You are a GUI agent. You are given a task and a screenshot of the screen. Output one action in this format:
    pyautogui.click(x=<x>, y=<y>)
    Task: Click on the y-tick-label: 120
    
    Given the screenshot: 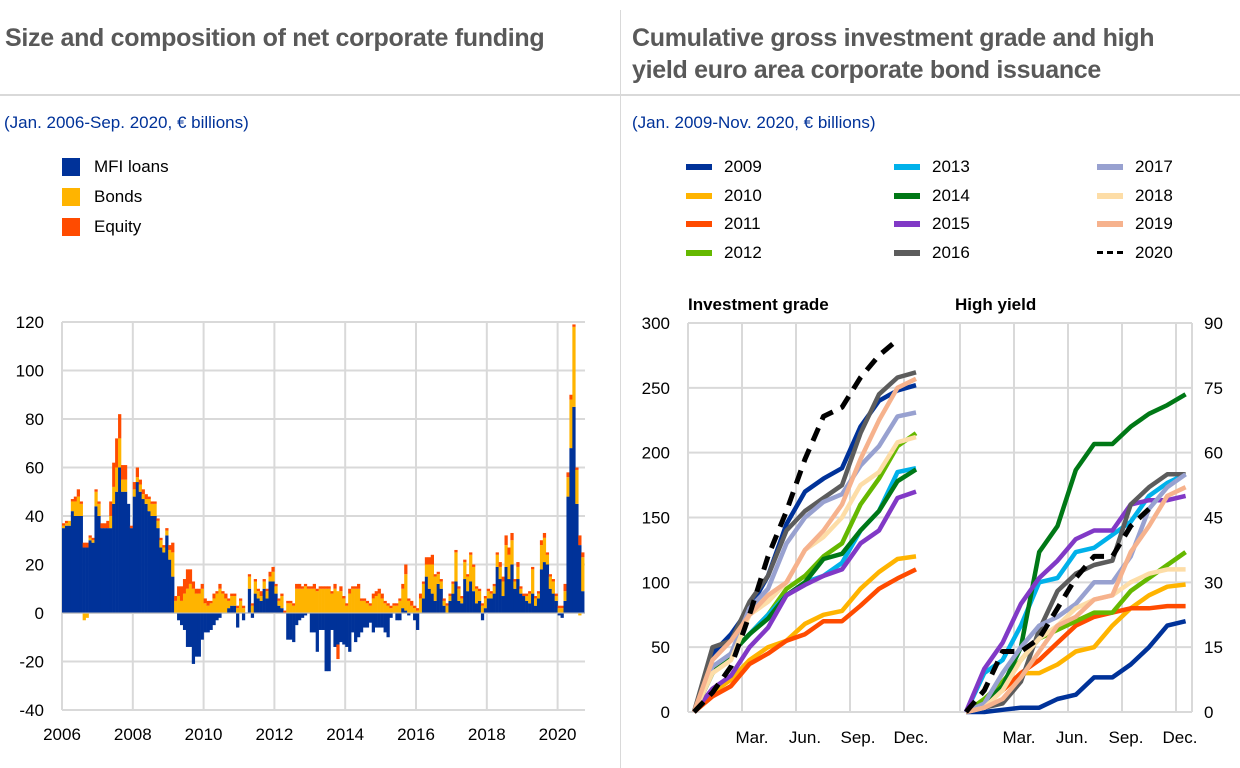 What is the action you would take?
    pyautogui.click(x=30, y=322)
    